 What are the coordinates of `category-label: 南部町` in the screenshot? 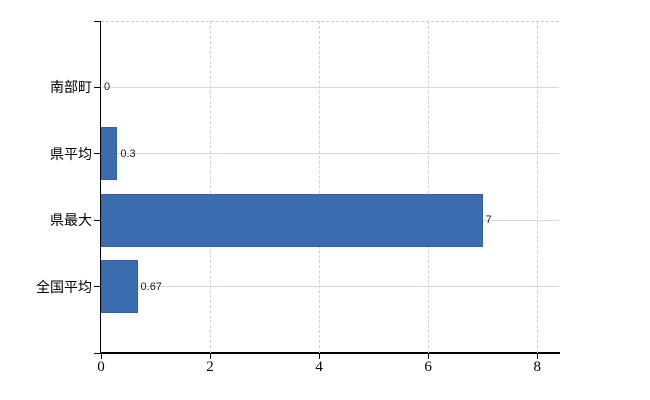 It's located at (71, 87).